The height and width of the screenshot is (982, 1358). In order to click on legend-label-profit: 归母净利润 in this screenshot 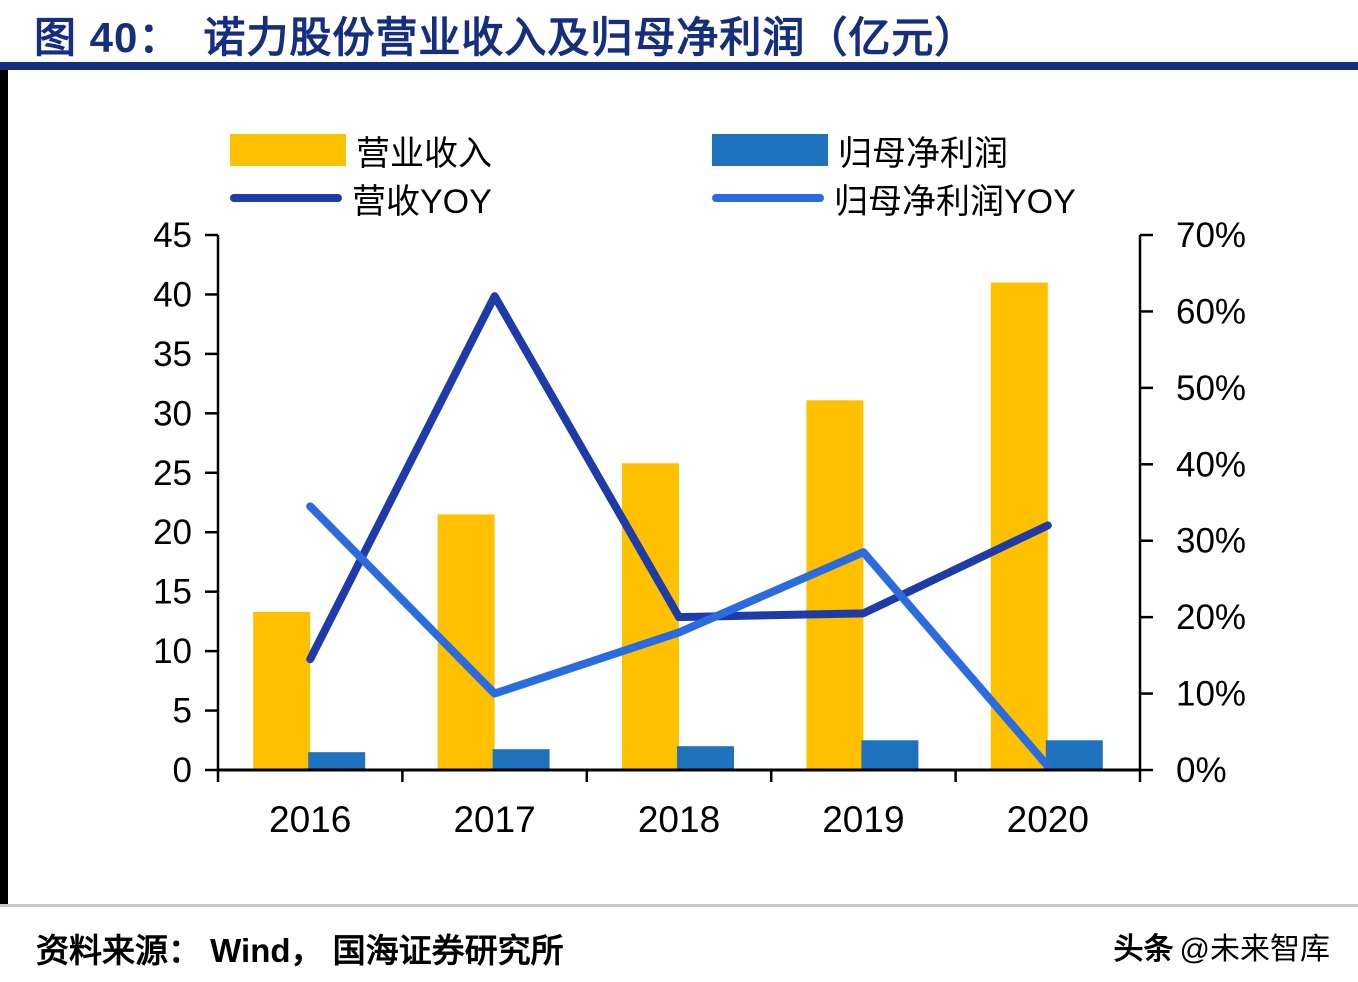, I will do `click(923, 153)`.